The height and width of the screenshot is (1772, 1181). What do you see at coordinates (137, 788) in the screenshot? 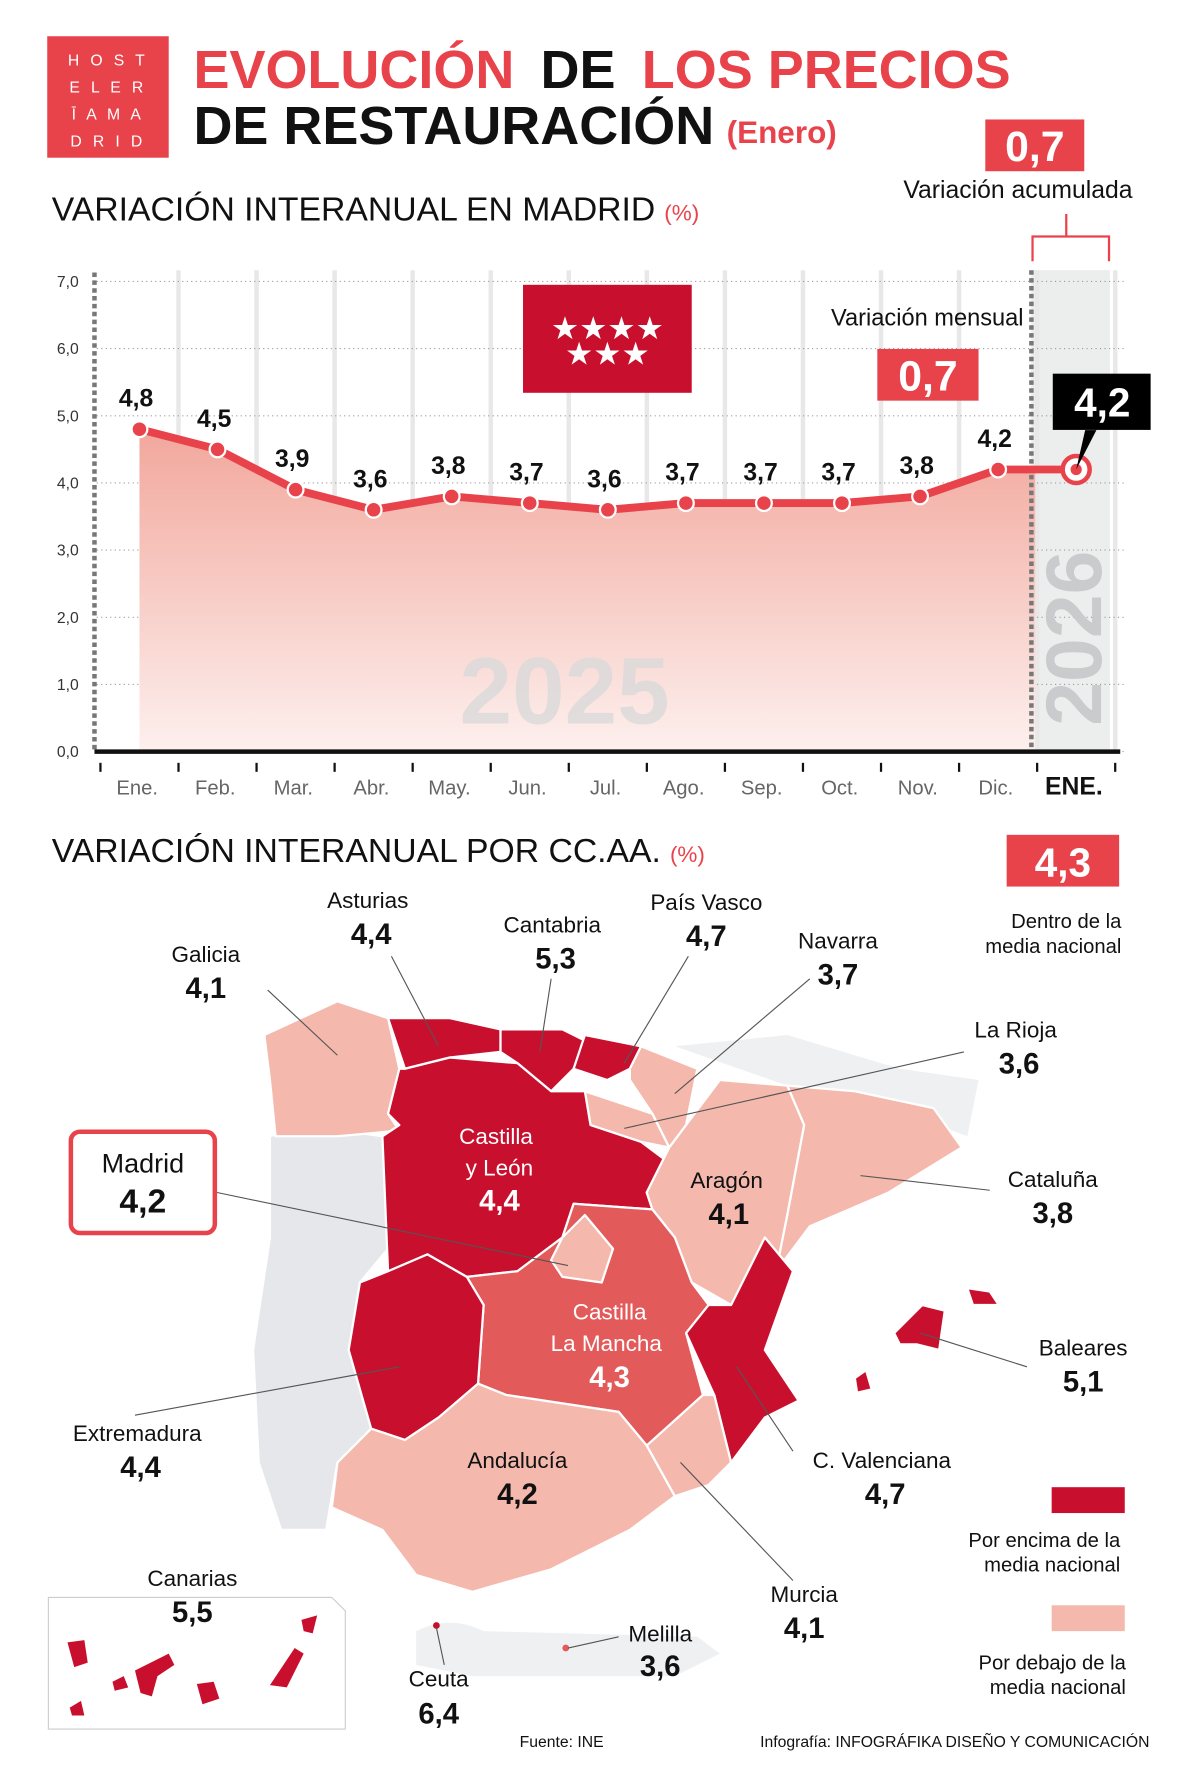
I see `x-tick-label: Ene.` at bounding box center [137, 788].